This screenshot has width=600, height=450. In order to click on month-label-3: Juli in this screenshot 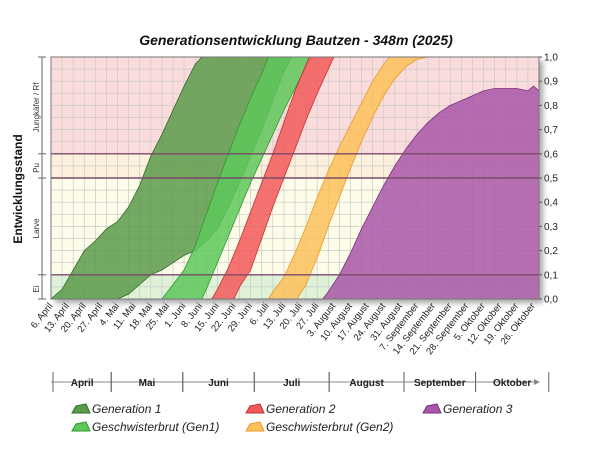, I will do `click(291, 383)`.